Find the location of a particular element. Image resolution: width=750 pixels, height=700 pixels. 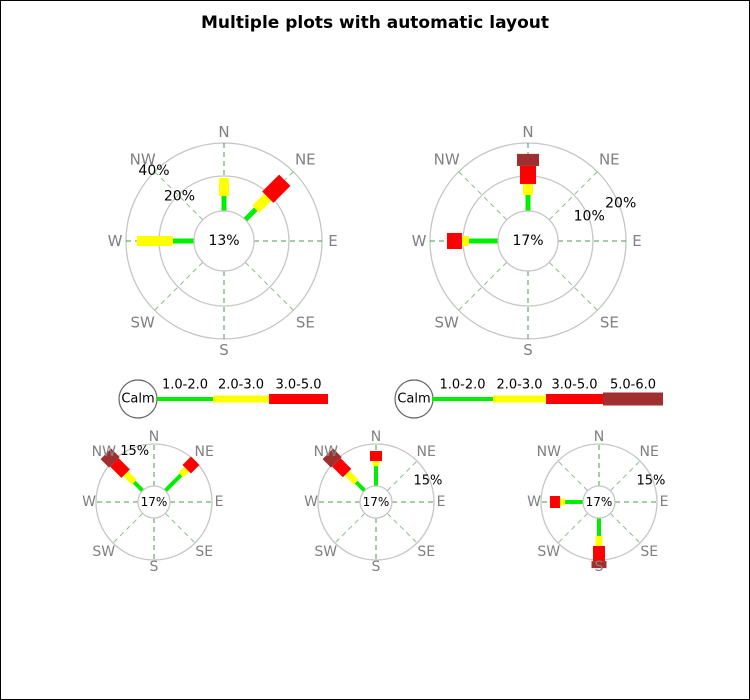

spoke-NW-segment-1.0-2.0 is located at coordinates (360, 486).